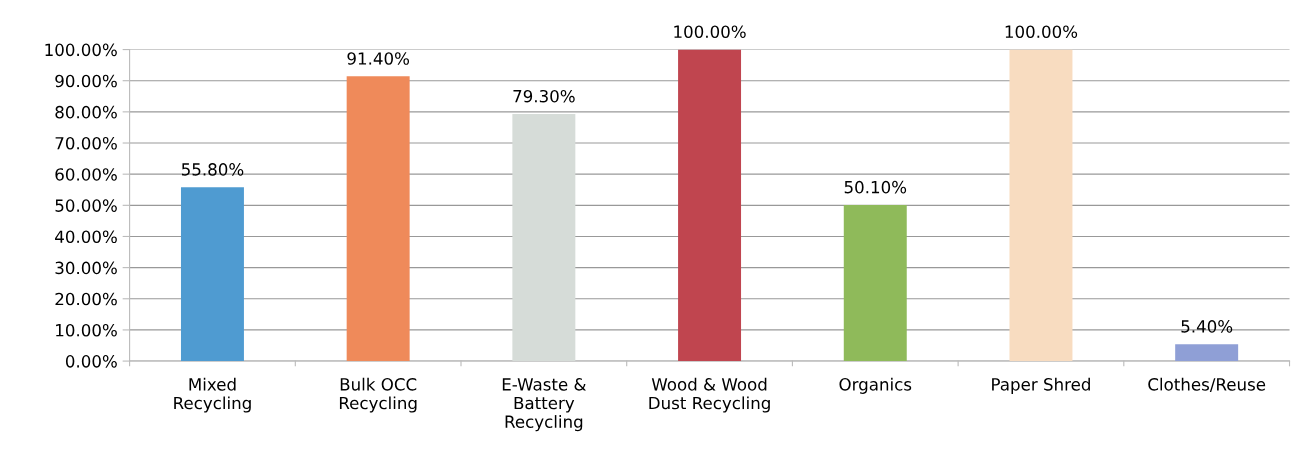 This screenshot has width=1296, height=472. I want to click on x-tick-label: Bulk OCC Recycling, so click(378, 395).